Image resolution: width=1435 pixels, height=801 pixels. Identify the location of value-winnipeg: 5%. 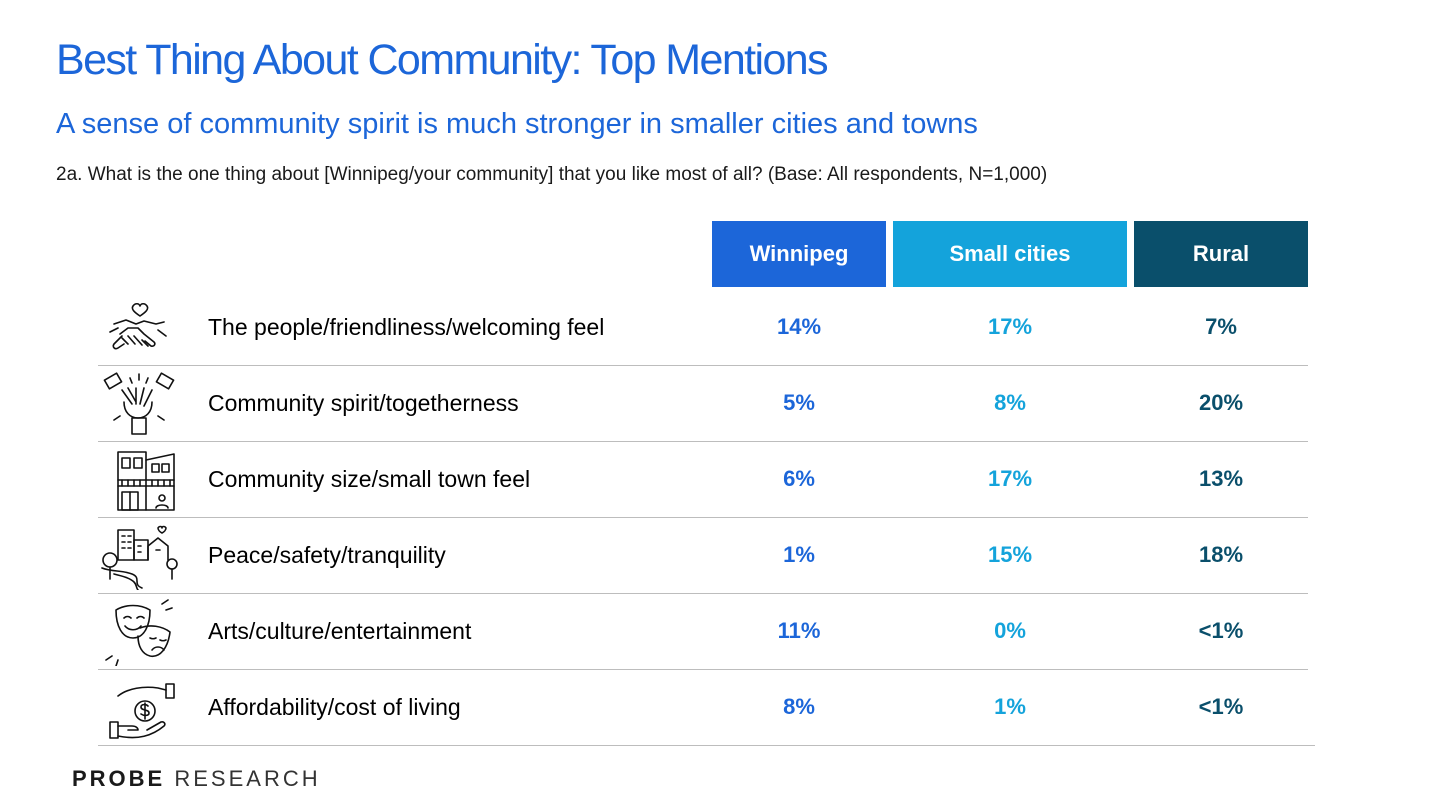
(799, 402).